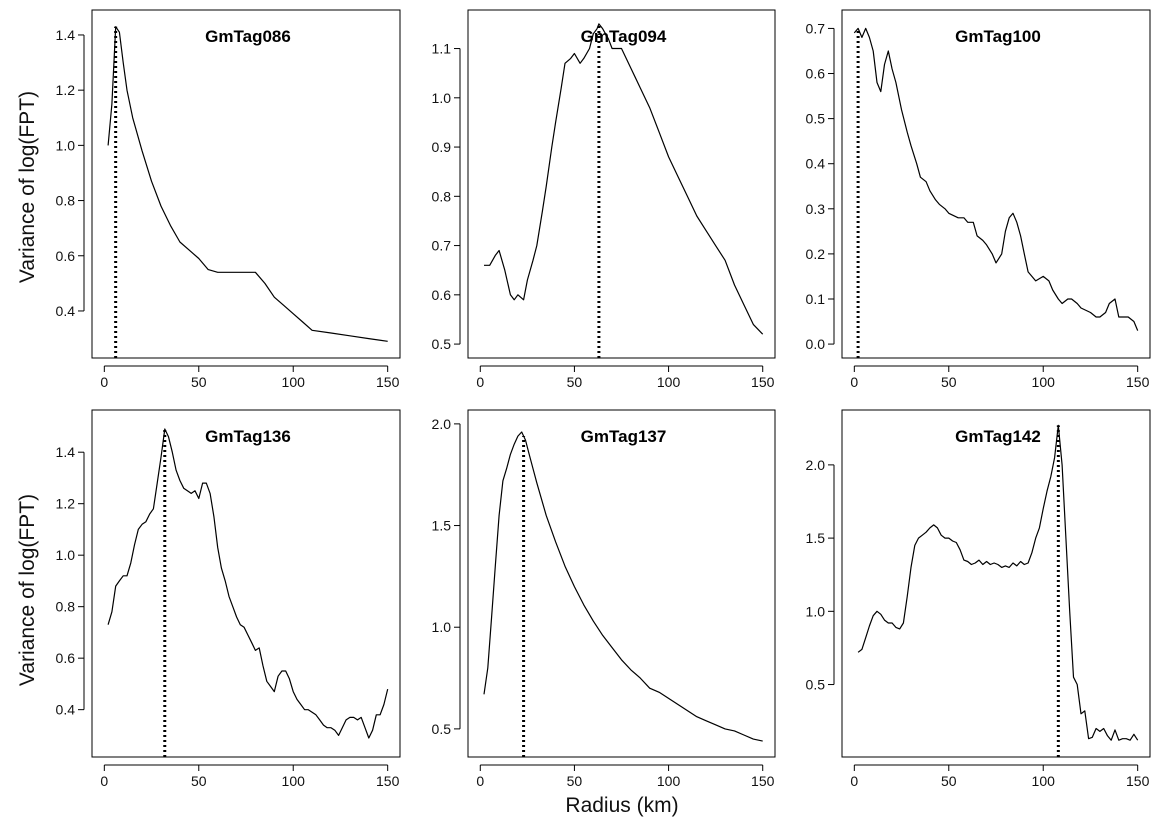 The image size is (1156, 828). What do you see at coordinates (816, 254) in the screenshot?
I see `y-tick-label: 0.2` at bounding box center [816, 254].